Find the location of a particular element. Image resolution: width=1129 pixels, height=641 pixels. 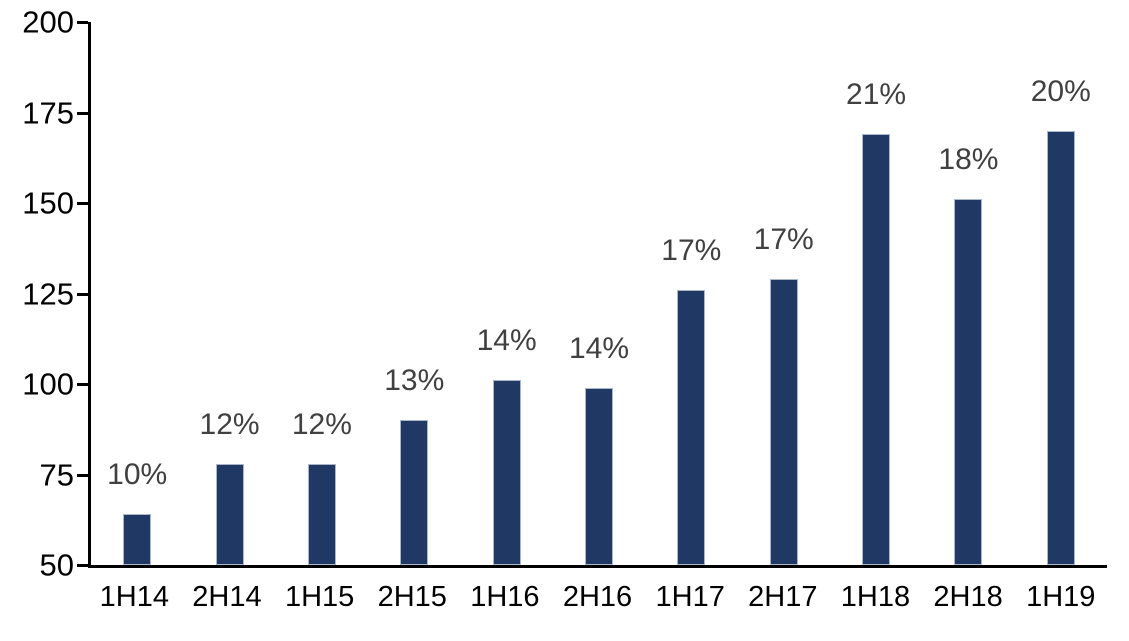

y-axis-tick-label: 175 is located at coordinates (48, 112).